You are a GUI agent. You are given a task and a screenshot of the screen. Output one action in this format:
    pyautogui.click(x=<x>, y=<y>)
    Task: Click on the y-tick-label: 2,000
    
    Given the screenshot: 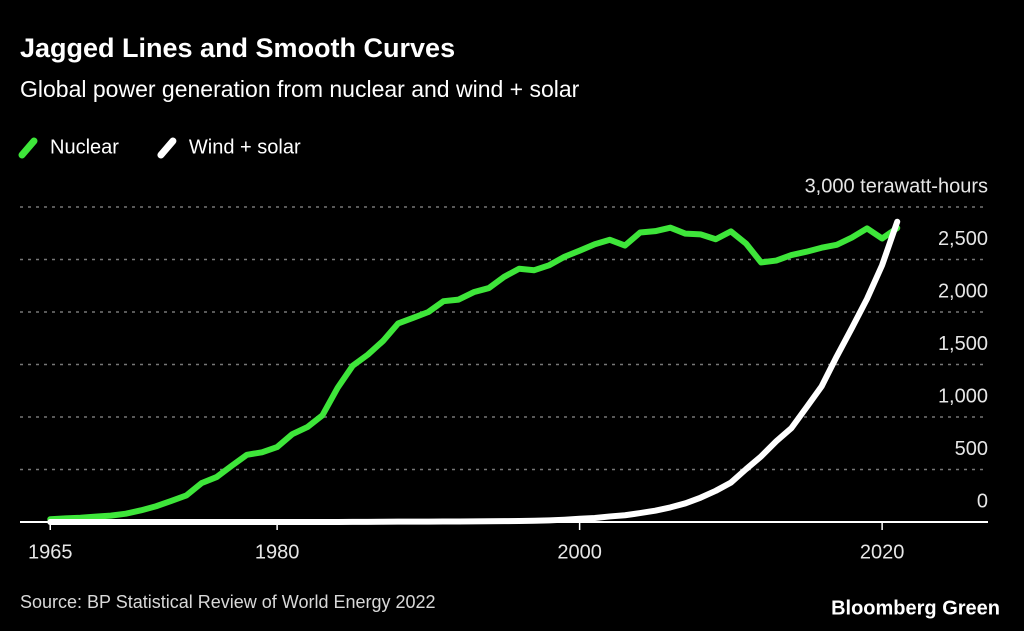 What is the action you would take?
    pyautogui.click(x=963, y=291)
    